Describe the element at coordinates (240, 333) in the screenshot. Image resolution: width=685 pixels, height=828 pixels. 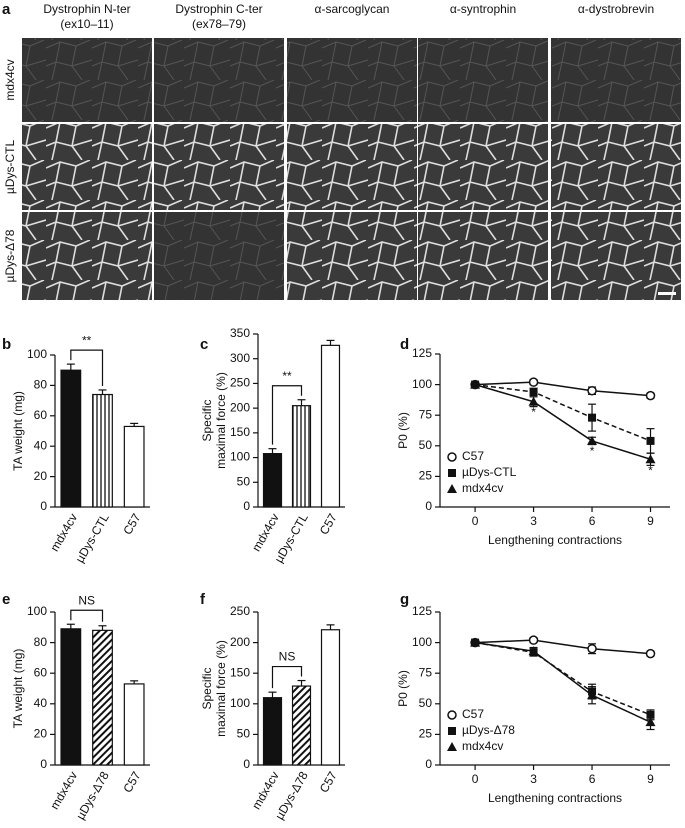
I see `y-tick-label: 350` at that location.